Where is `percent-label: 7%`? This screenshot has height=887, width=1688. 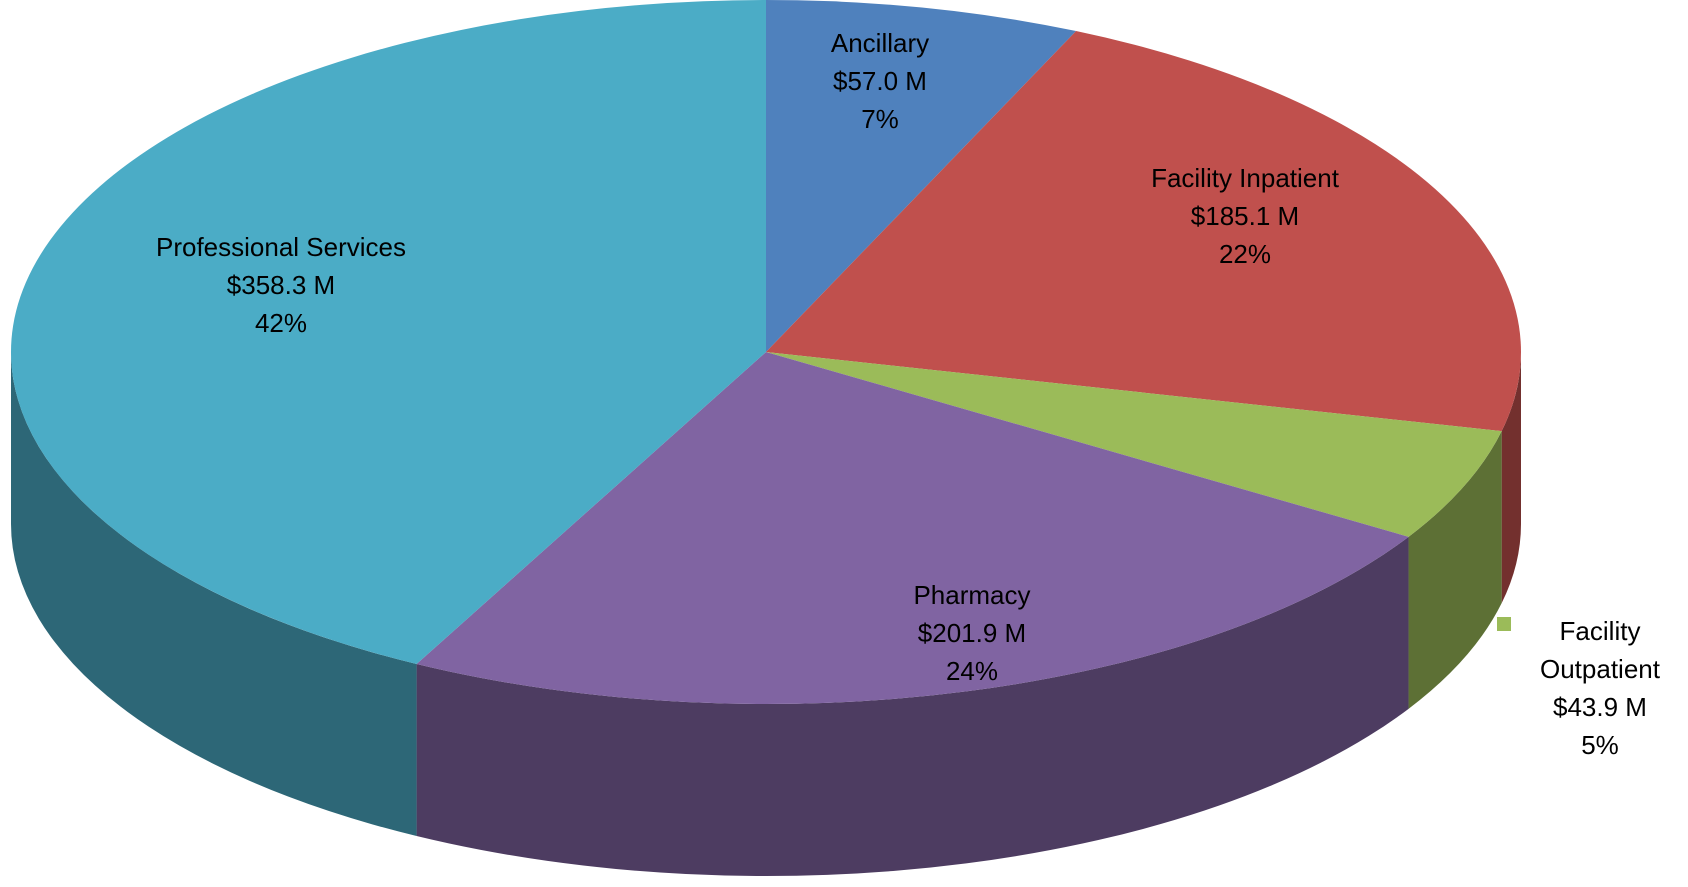 percent-label: 7% is located at coordinates (880, 119).